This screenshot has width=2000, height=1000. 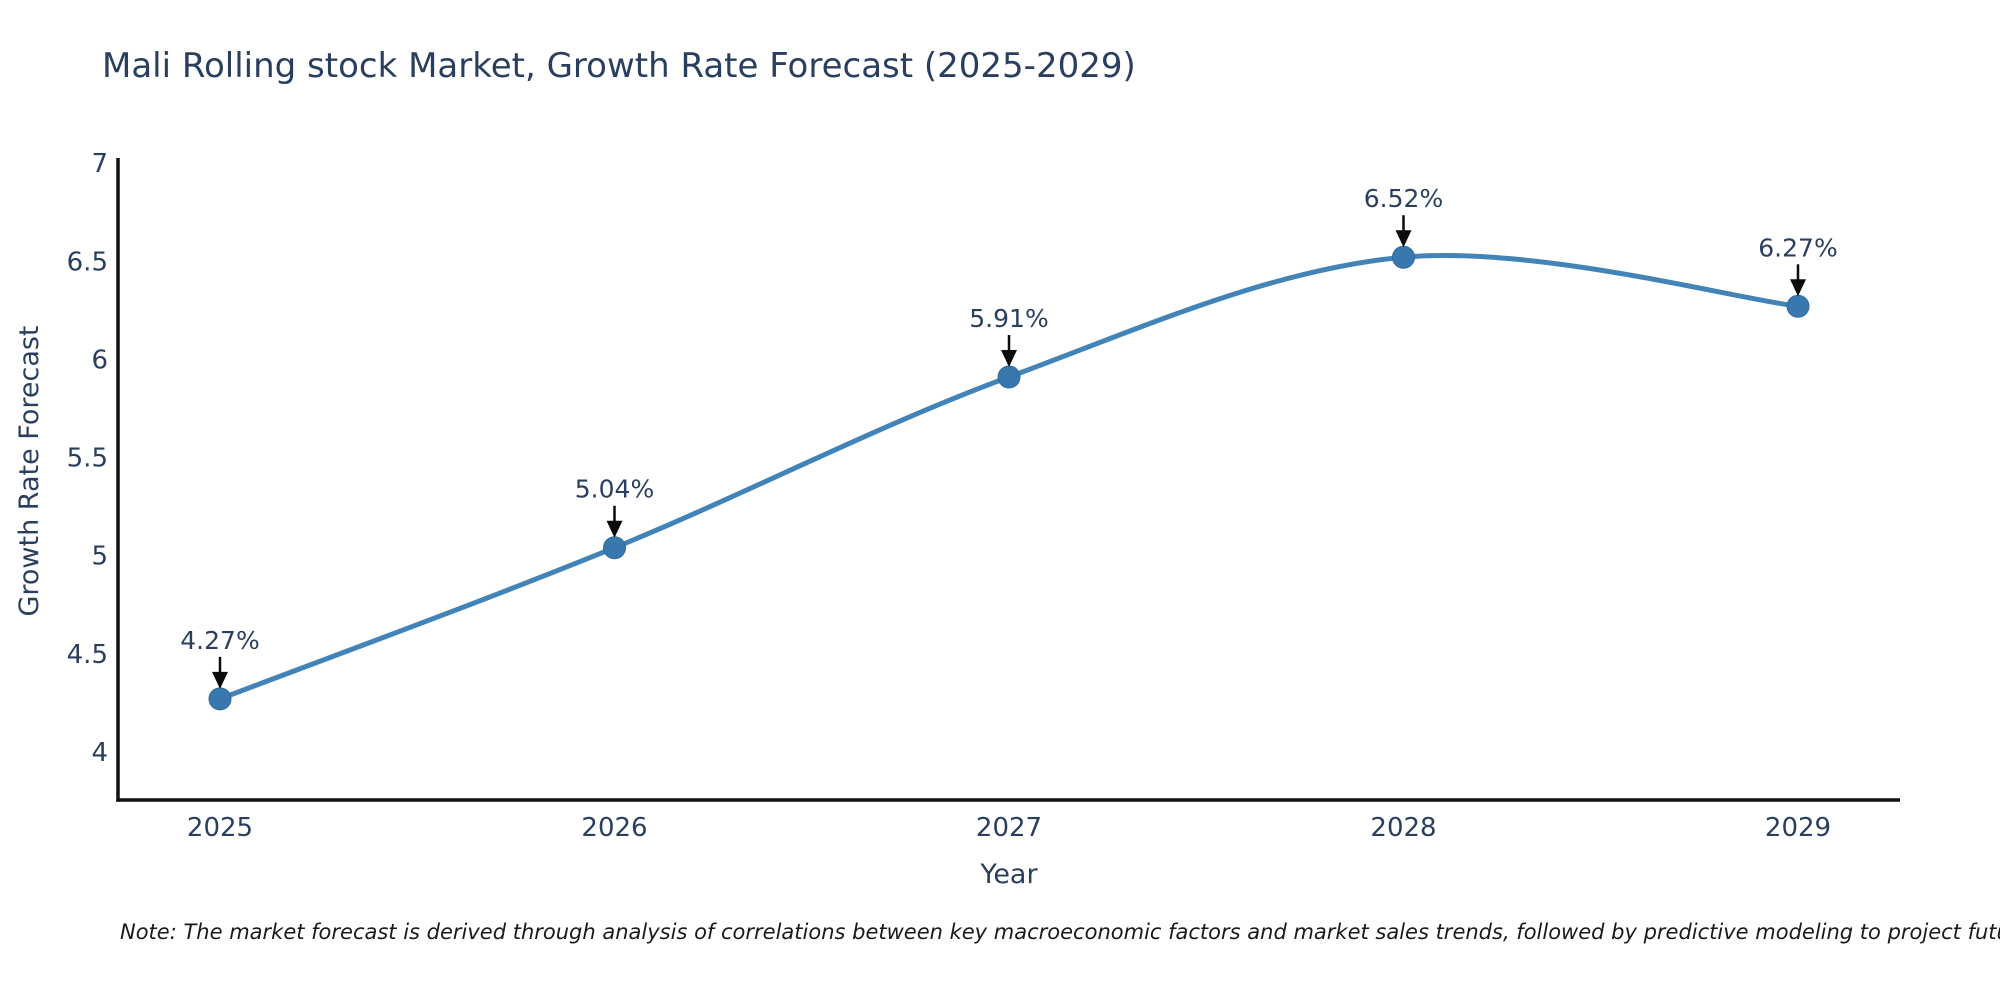 I want to click on y-axis-title: Growth Rate Forecast, so click(x=29, y=470).